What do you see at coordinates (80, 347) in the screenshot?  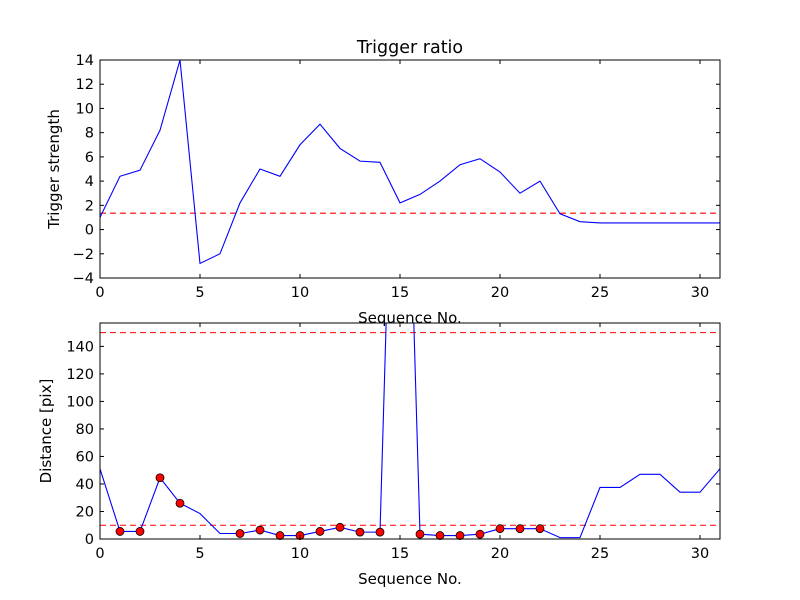 I see `bottom-y-tick-label: 140` at bounding box center [80, 347].